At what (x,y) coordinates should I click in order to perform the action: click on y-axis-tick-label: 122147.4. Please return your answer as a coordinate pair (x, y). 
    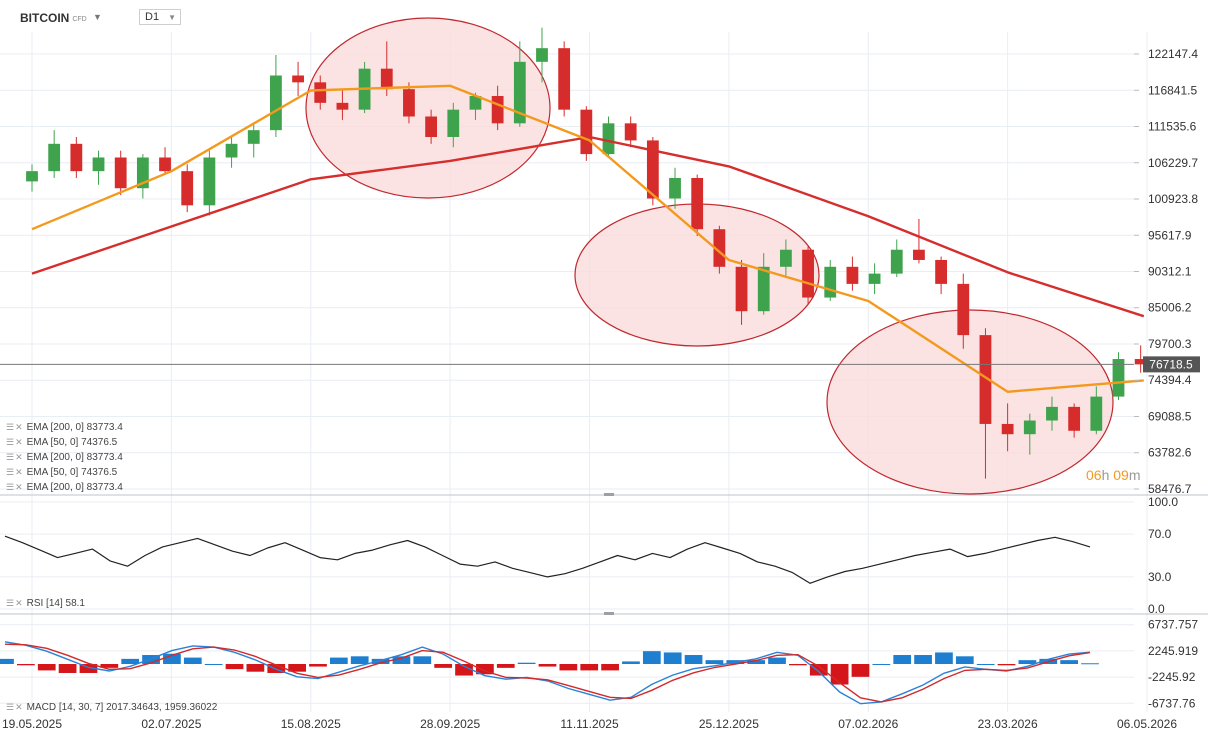
    Looking at the image, I should click on (1173, 54).